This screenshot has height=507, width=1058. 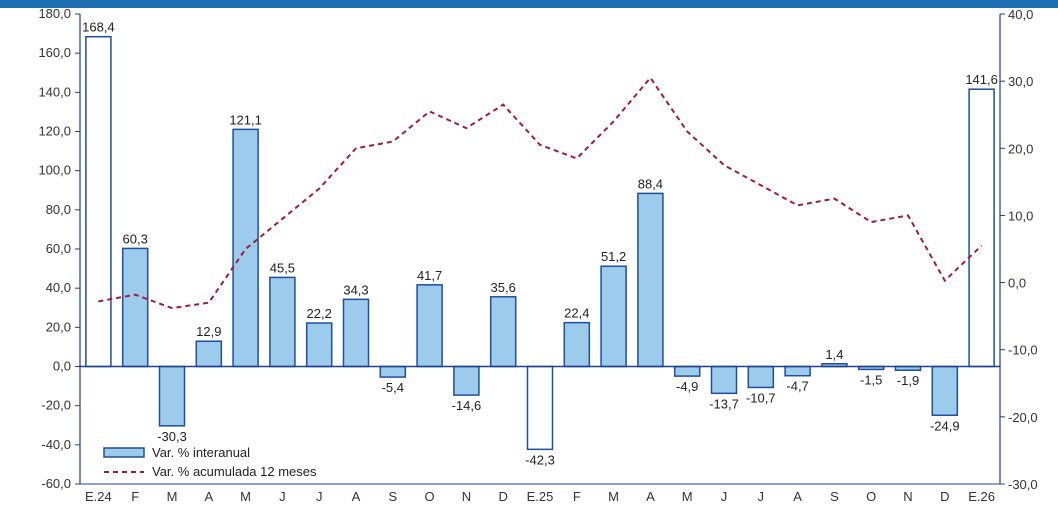 I want to click on data-label-7: 34,3, so click(x=355, y=289).